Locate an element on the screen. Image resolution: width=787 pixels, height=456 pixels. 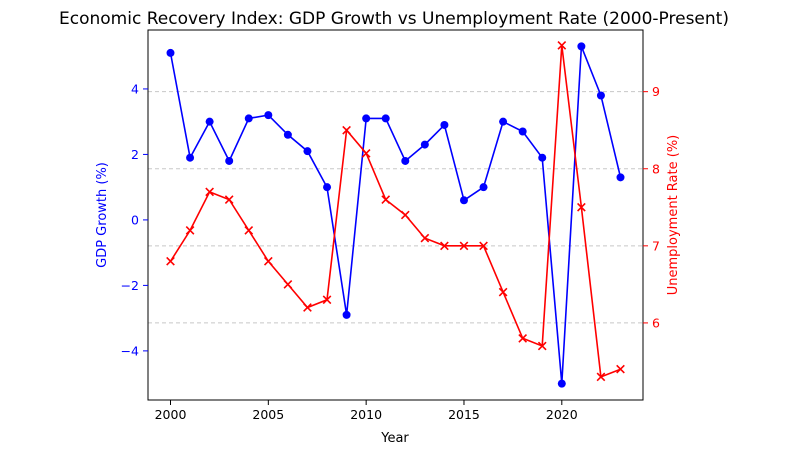
y-right-tick-label: 6 is located at coordinates (656, 322).